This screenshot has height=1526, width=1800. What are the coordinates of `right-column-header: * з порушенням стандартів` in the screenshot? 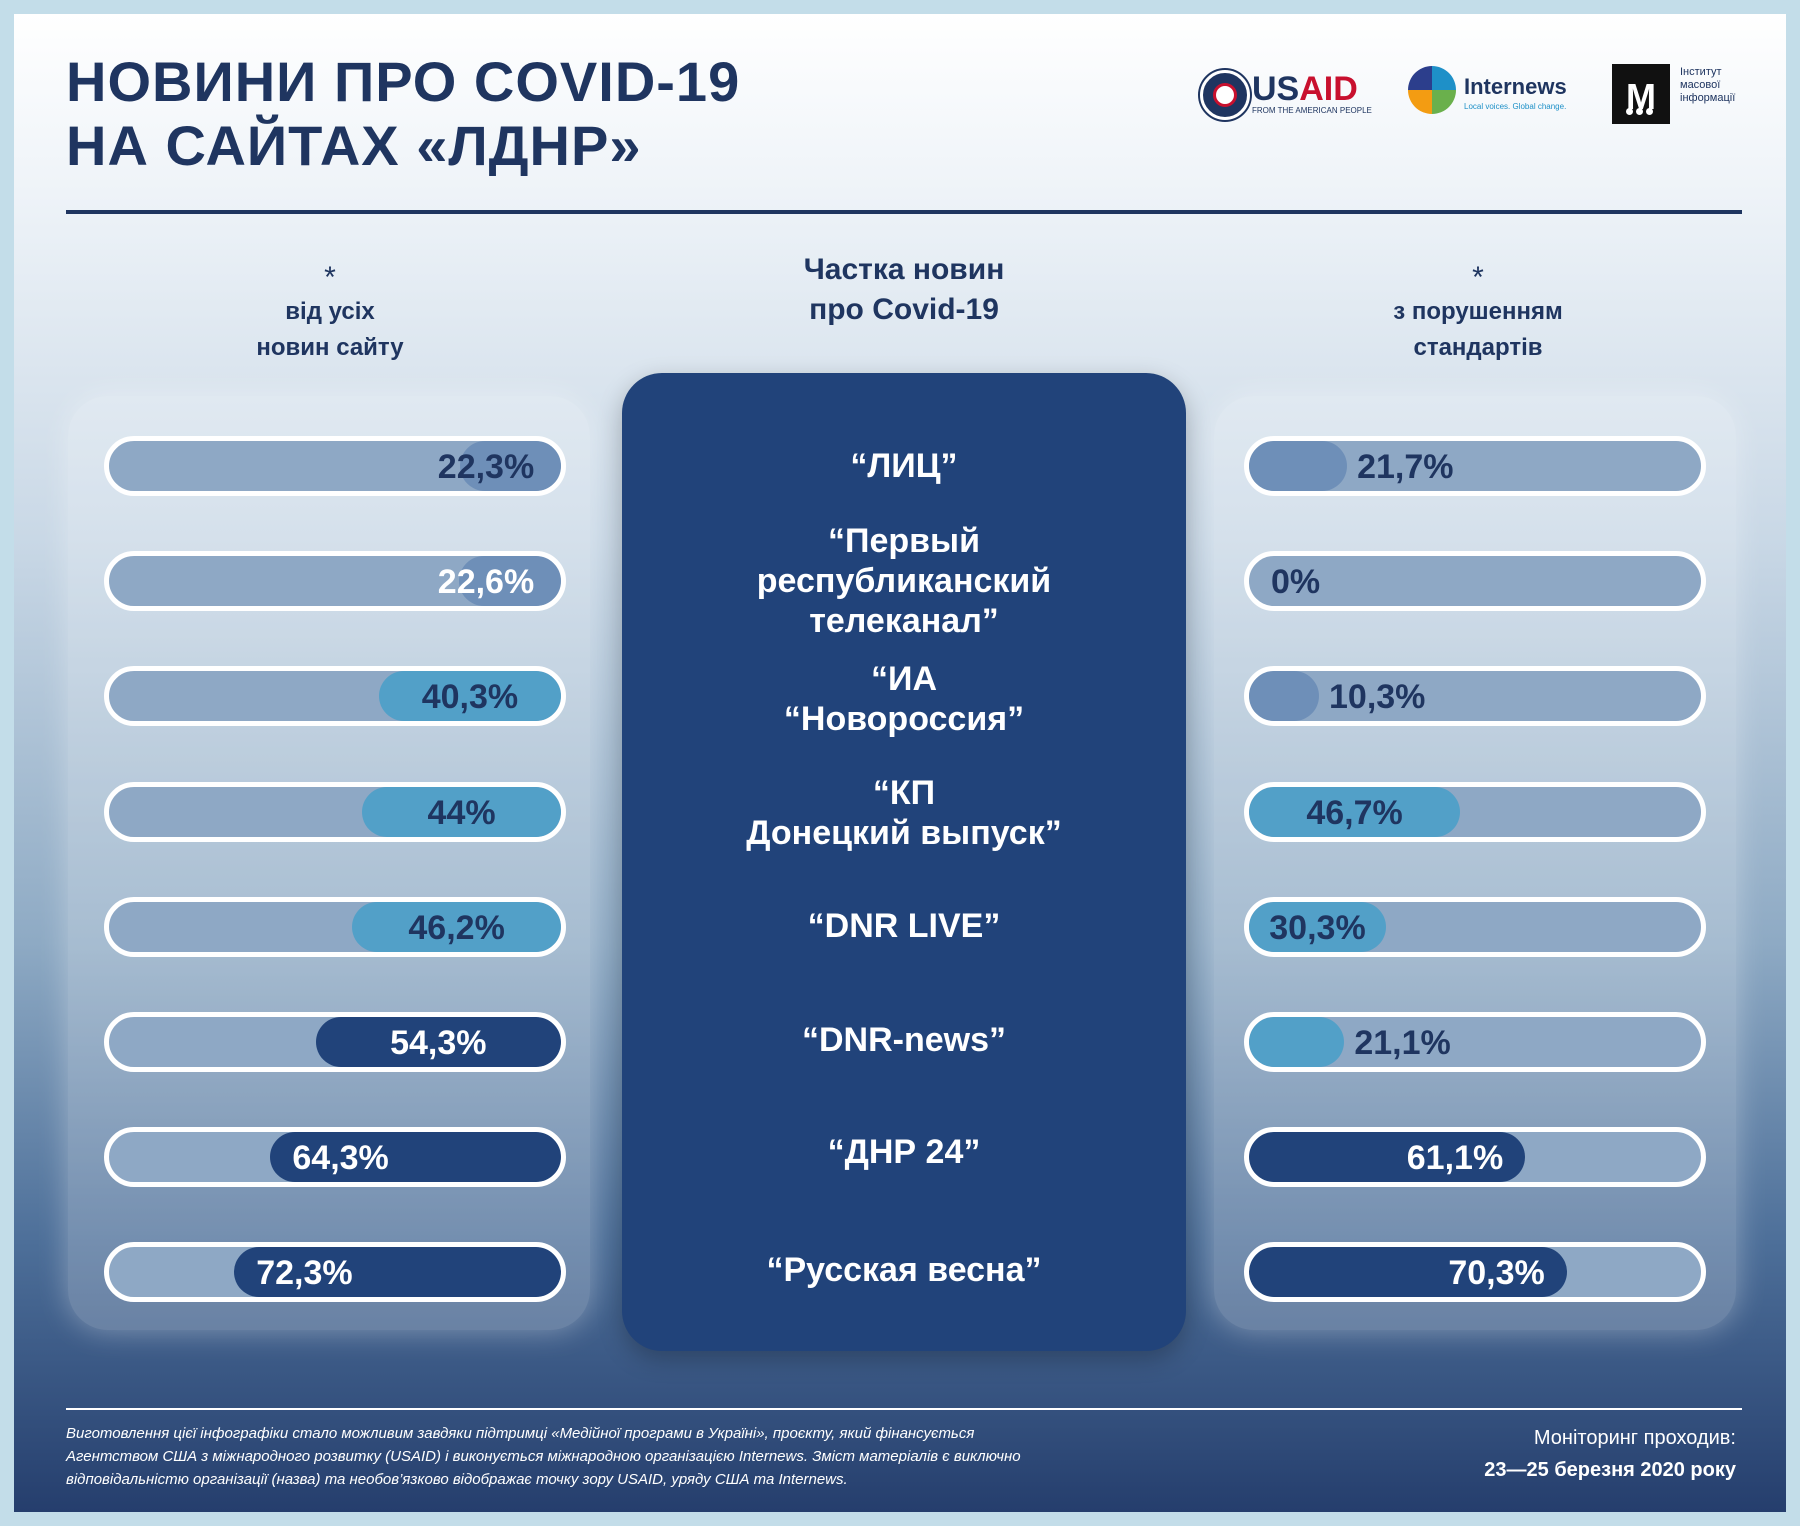 It's located at (1478, 314).